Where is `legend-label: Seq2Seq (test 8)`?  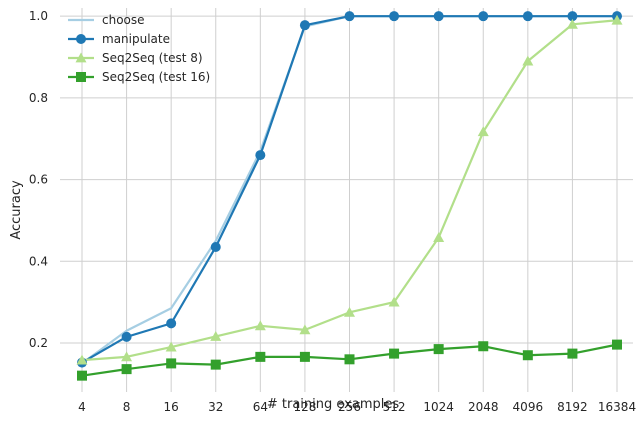
legend-label: Seq2Seq (test 8) is located at coordinates (152, 58).